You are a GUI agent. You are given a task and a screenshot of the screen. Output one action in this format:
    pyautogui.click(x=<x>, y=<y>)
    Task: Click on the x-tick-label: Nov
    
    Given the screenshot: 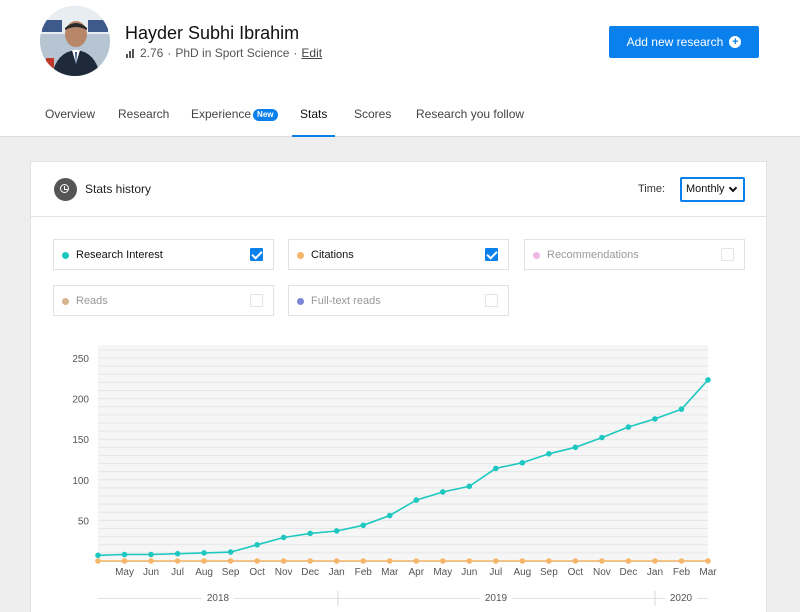 What is the action you would take?
    pyautogui.click(x=602, y=572)
    